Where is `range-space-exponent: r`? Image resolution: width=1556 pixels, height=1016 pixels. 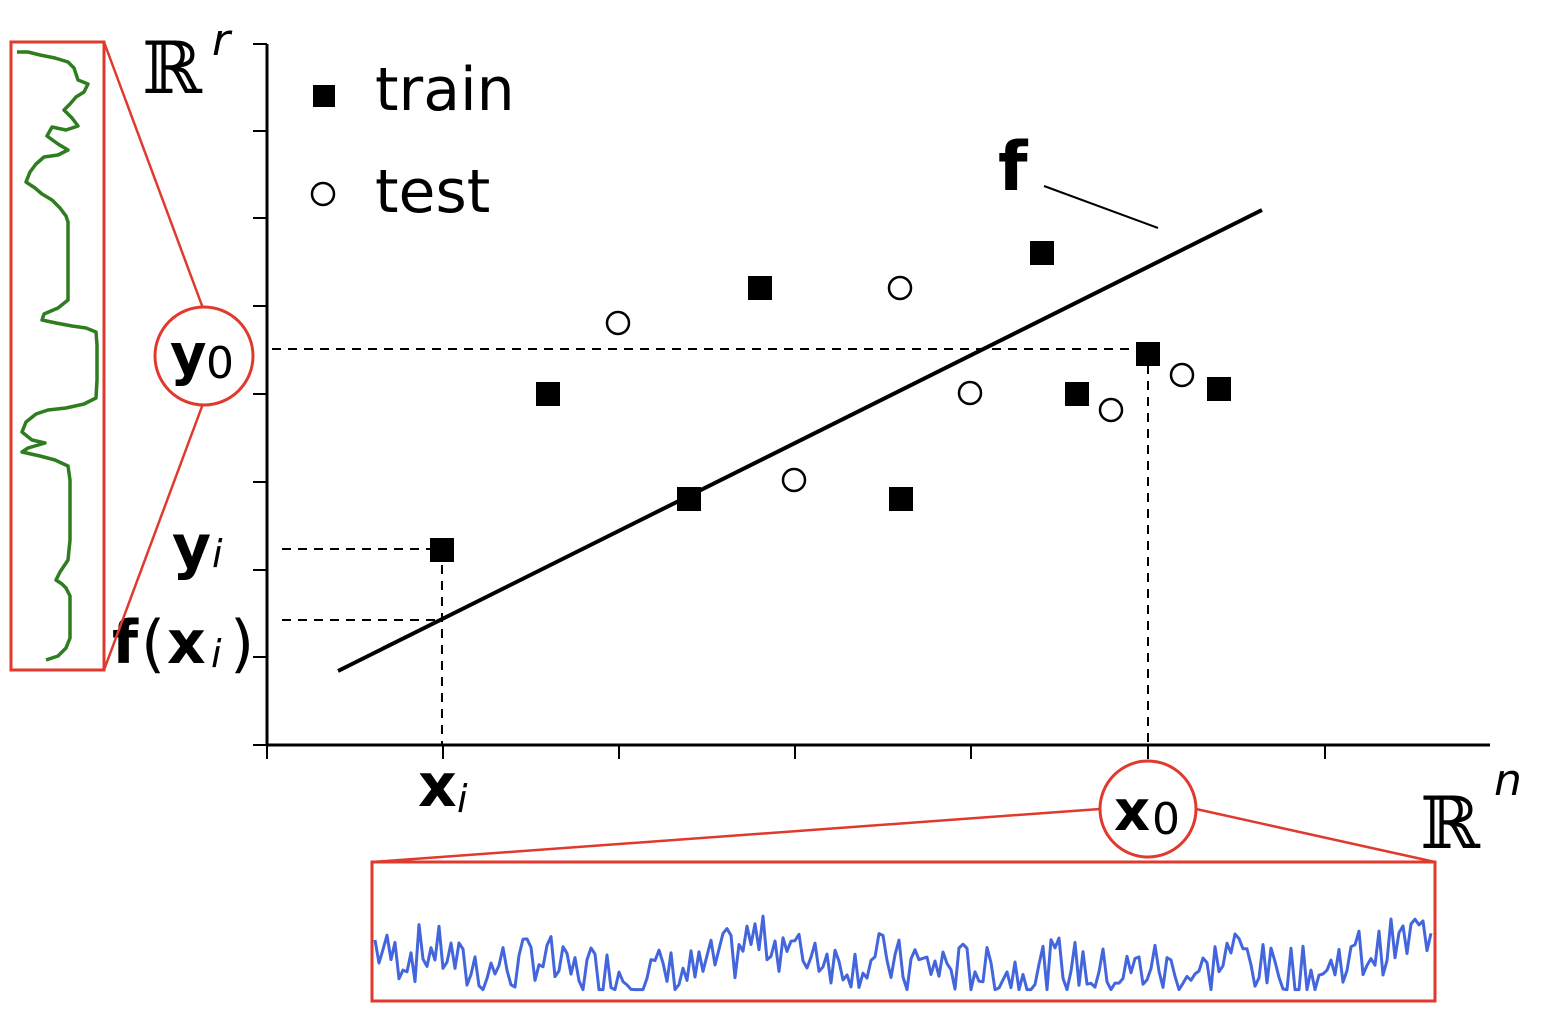 range-space-exponent: r is located at coordinates (222, 40).